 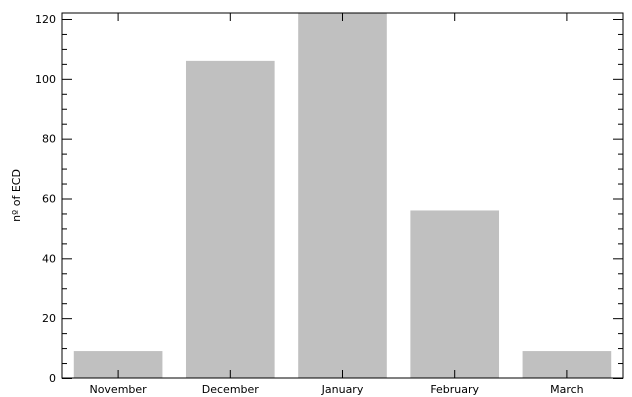 What do you see at coordinates (49, 258) in the screenshot?
I see `y-tick-label: 40` at bounding box center [49, 258].